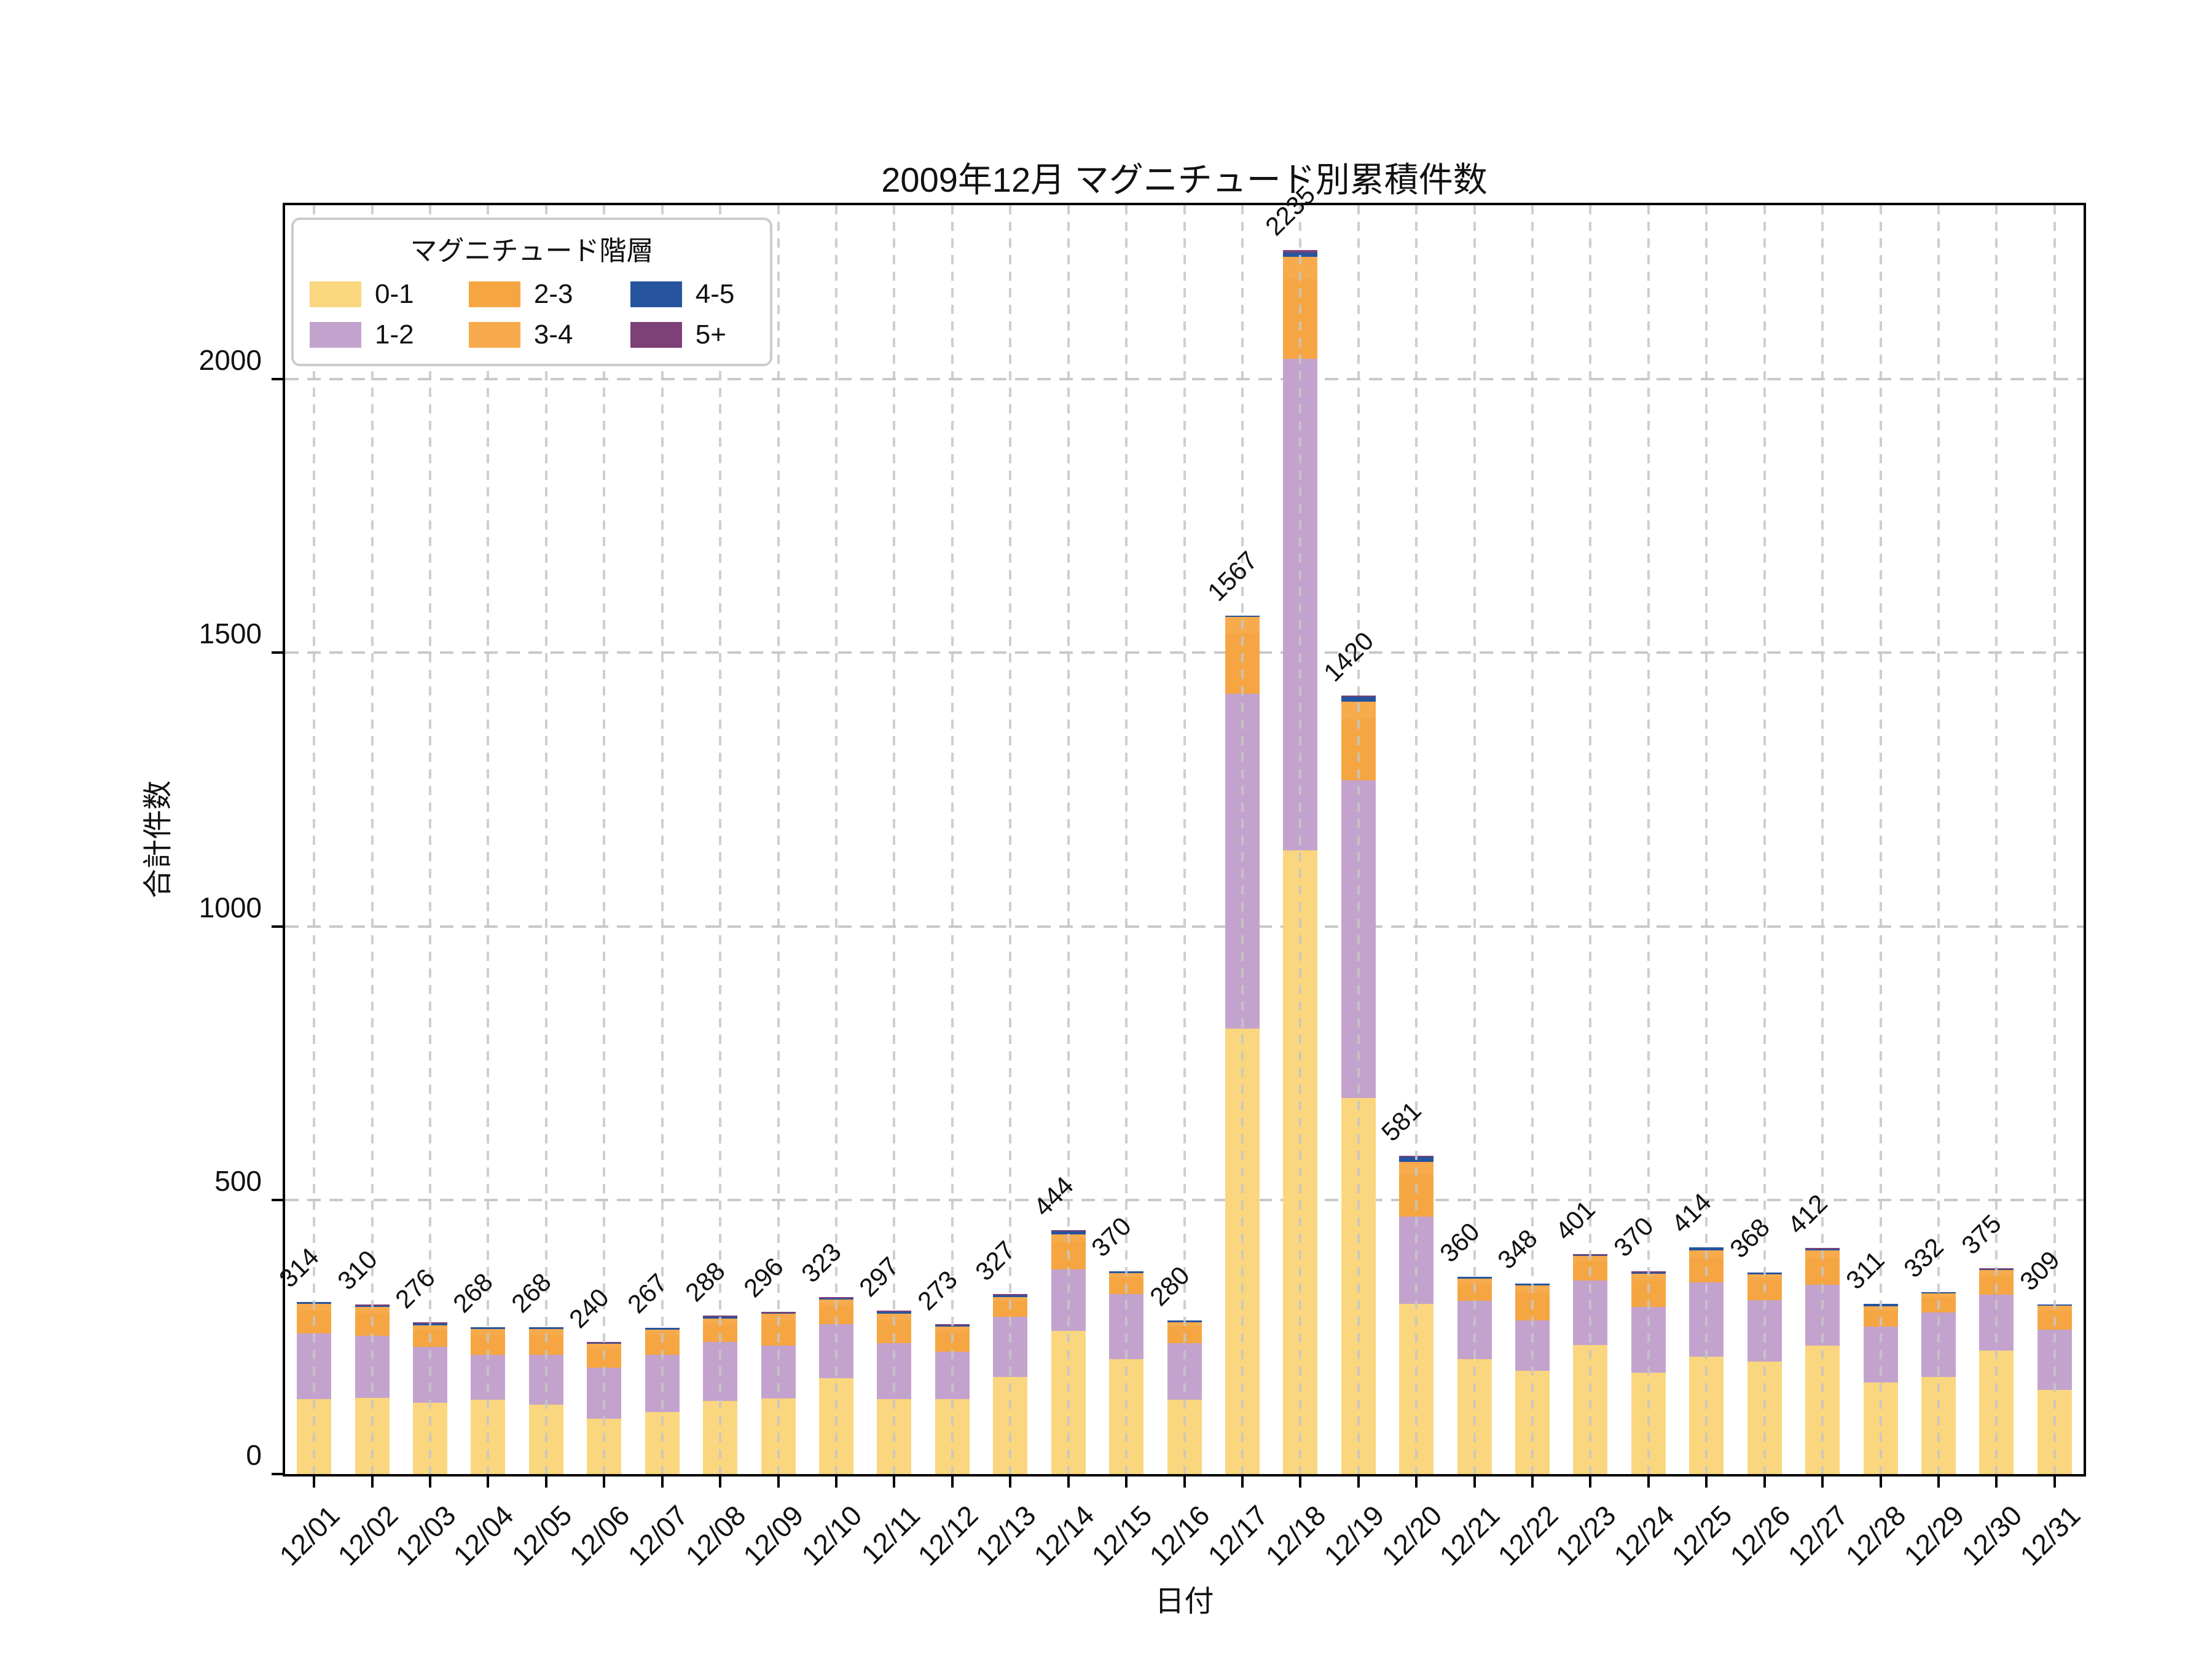 This screenshot has height=1659, width=2212. I want to click on legend-column: 0-1 1-2, so click(389, 314).